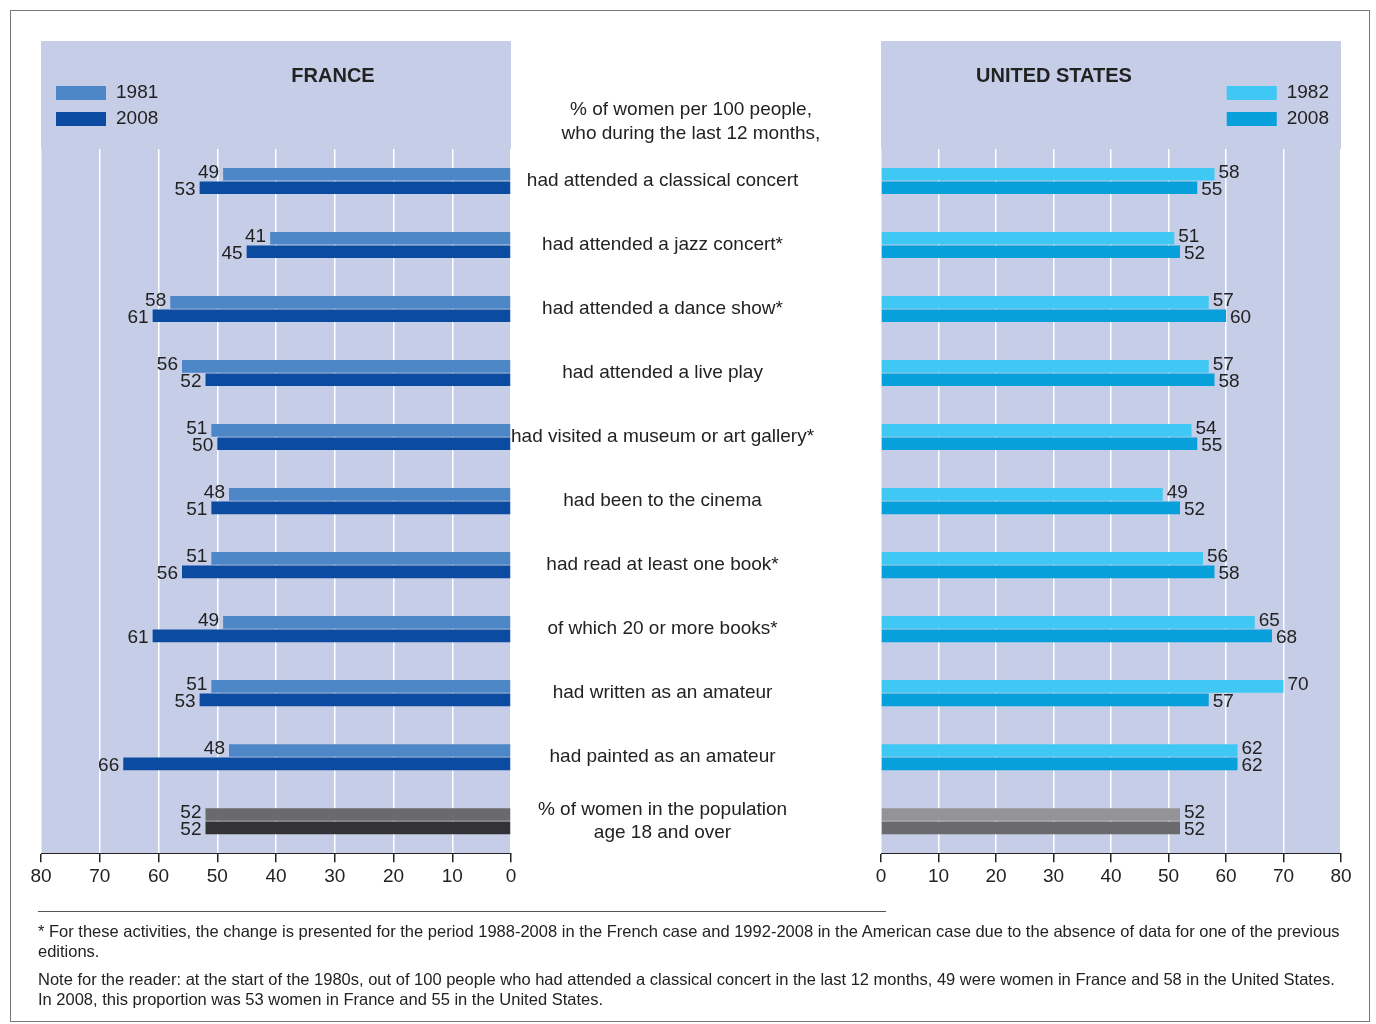  I want to click on text: * For these activities, the change is presented for the period 1988-2008 in the French case and 1992-2008 in the American case due to the absence of data for one of the previous editions., so click(689, 941).